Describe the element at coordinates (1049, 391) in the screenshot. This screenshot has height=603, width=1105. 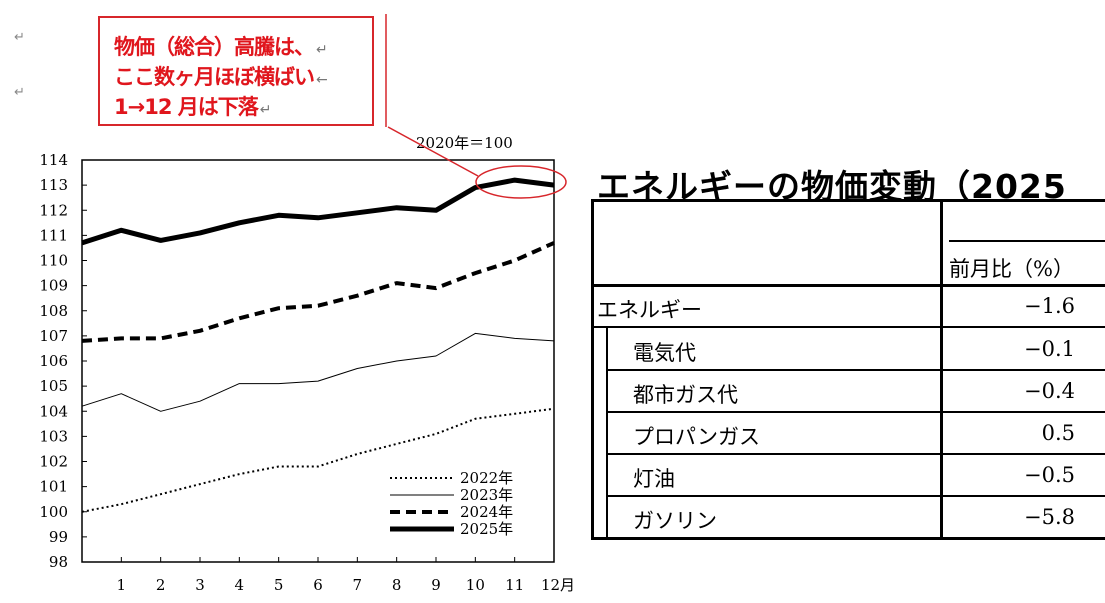
I see `row-value-city-gas: −0.4` at that location.